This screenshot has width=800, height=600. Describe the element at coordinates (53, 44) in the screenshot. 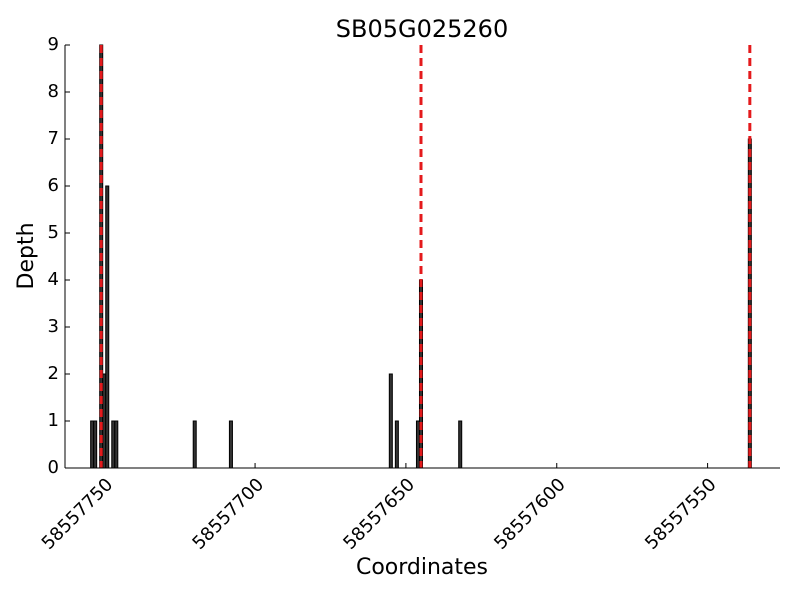

I see `y-tick-label: 9` at that location.